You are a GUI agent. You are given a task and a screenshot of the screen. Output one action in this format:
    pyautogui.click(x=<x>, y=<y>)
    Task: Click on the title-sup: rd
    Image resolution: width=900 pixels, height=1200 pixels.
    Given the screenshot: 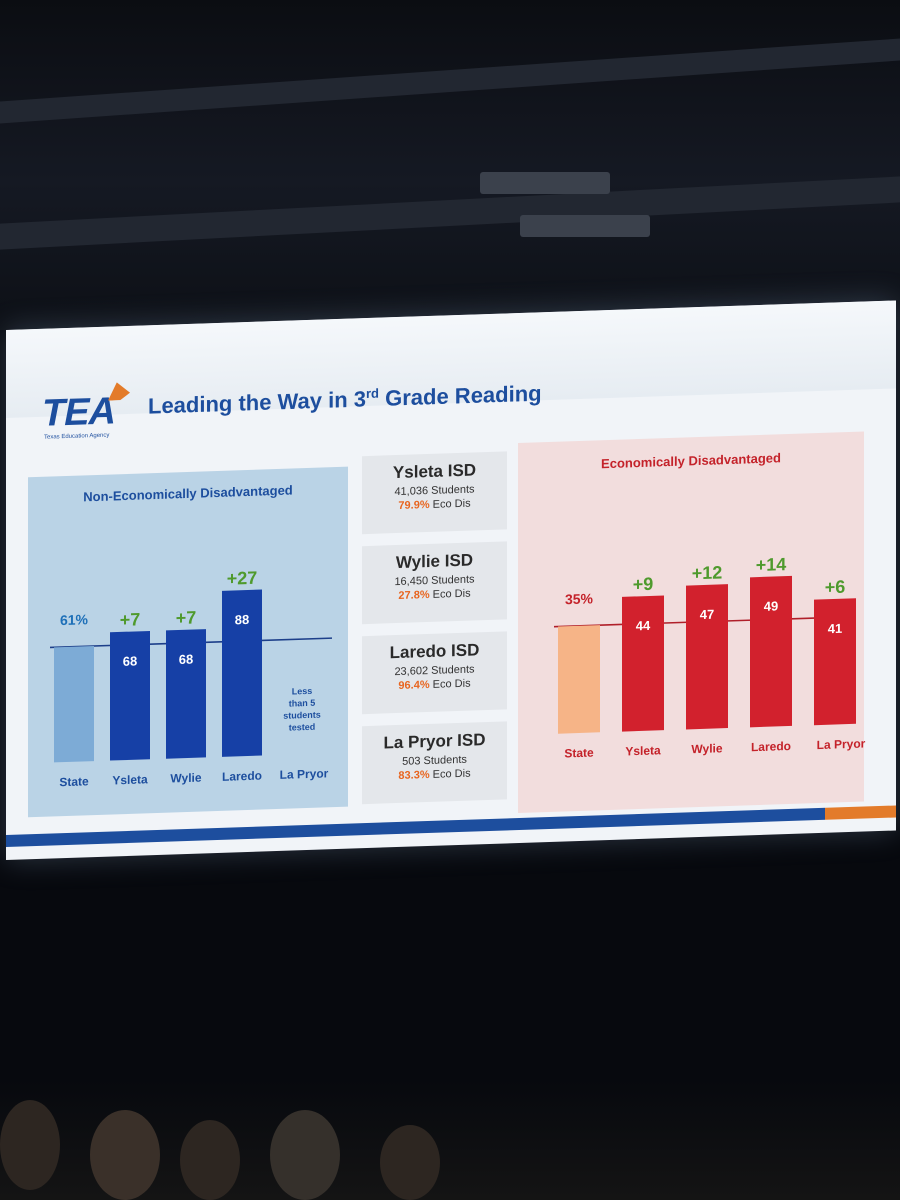 What is the action you would take?
    pyautogui.click(x=372, y=393)
    